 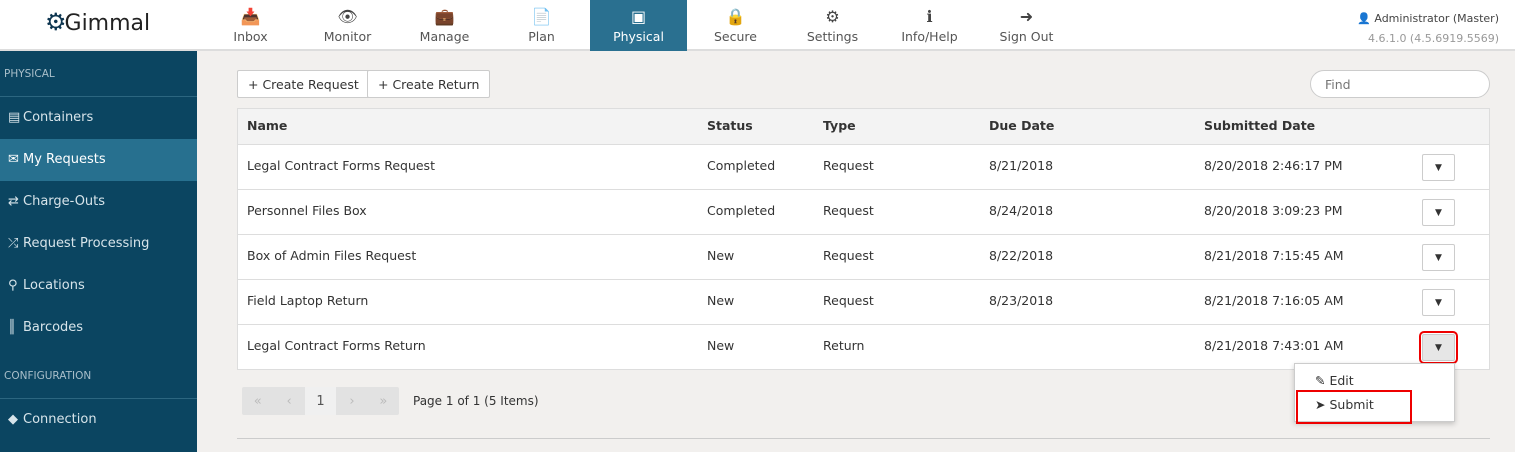 What do you see at coordinates (58, 117) in the screenshot?
I see `sidebar-item-label: Containers` at bounding box center [58, 117].